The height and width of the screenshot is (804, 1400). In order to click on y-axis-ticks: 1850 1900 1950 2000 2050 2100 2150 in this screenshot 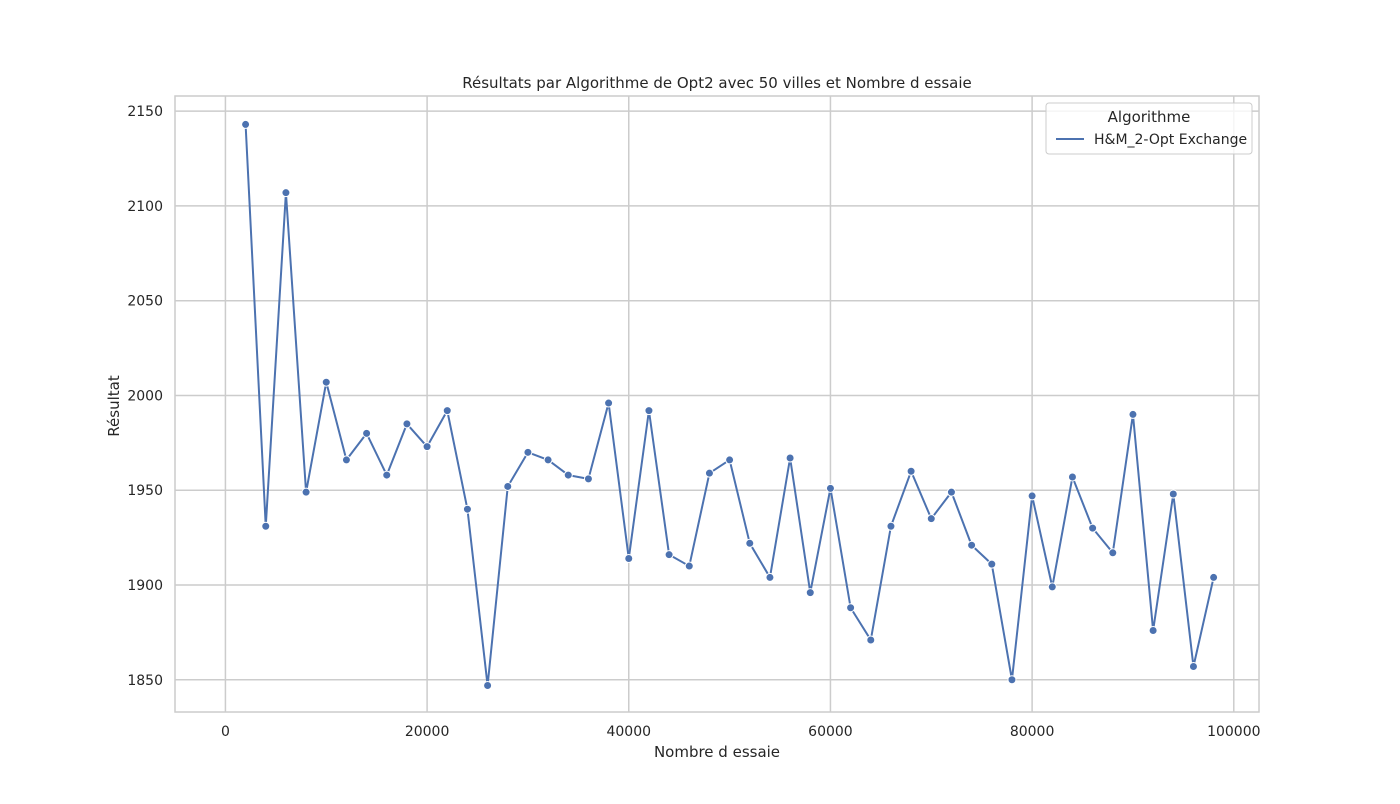, I will do `click(145, 396)`.